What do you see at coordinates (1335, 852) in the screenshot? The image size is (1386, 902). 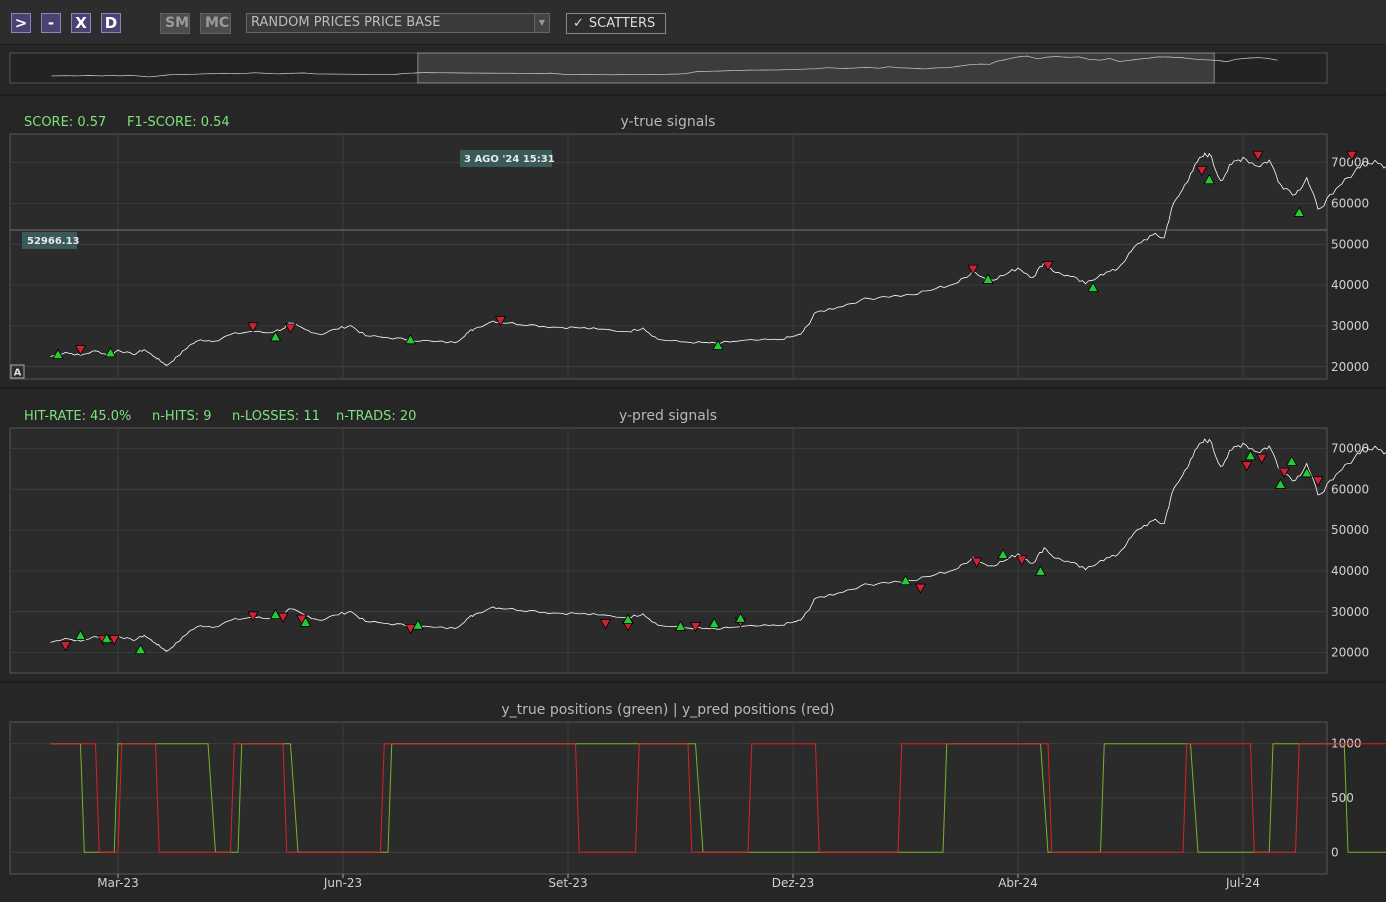 I see `y-tick-label: 0` at bounding box center [1335, 852].